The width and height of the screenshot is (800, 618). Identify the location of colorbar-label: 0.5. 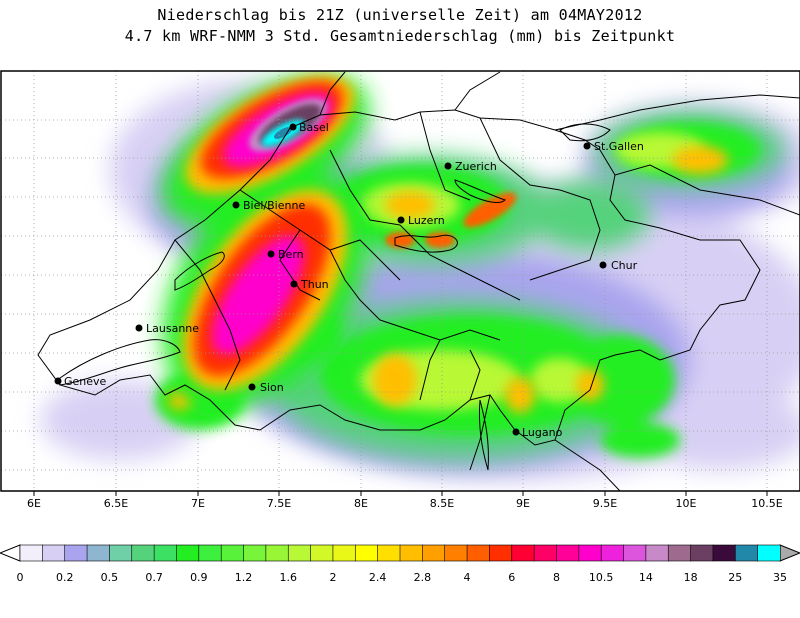
(110, 577).